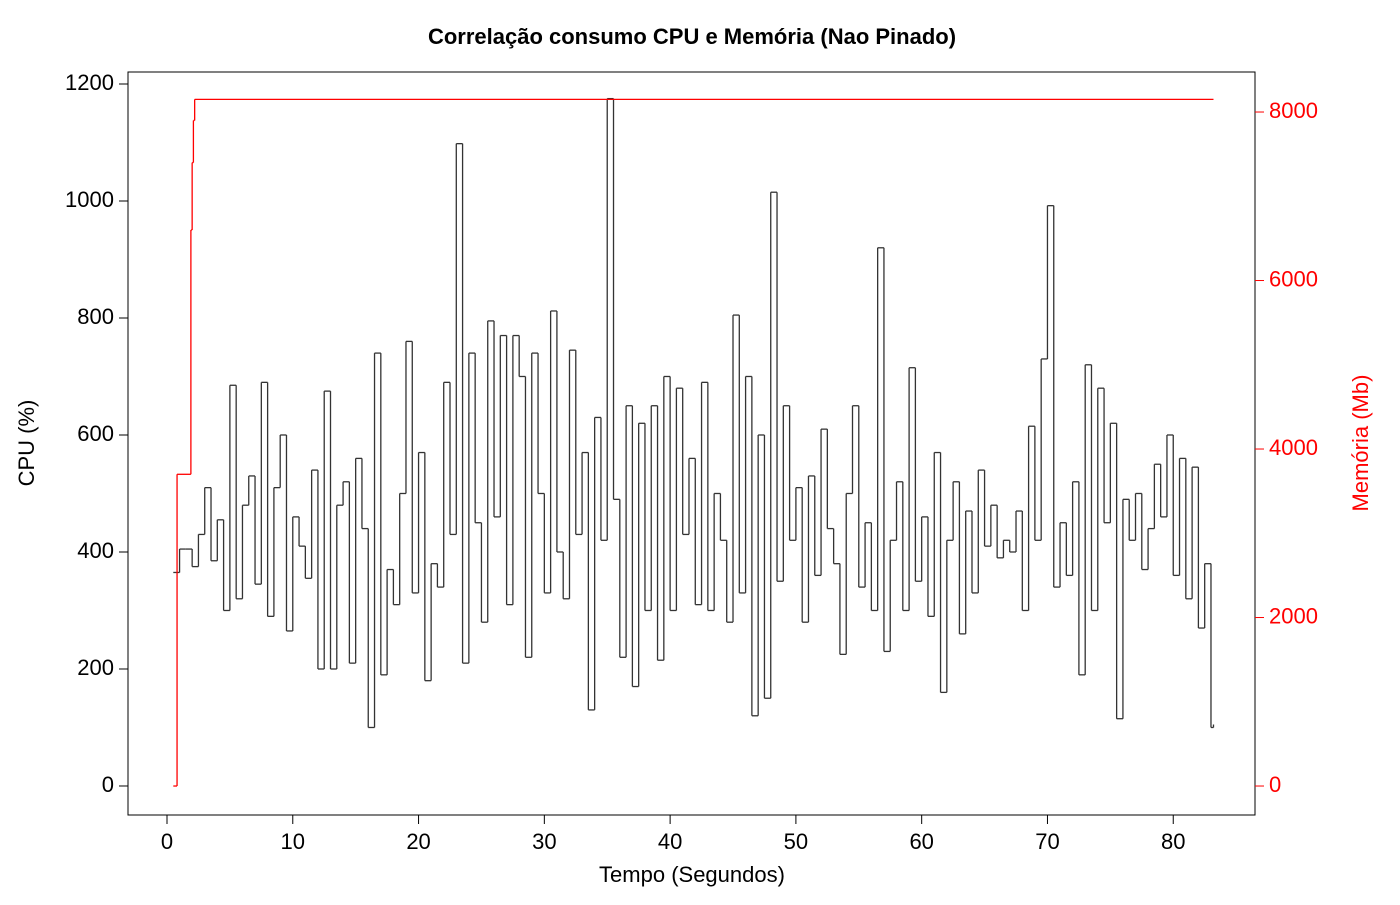  I want to click on y-tick-label: 400, so click(95, 550).